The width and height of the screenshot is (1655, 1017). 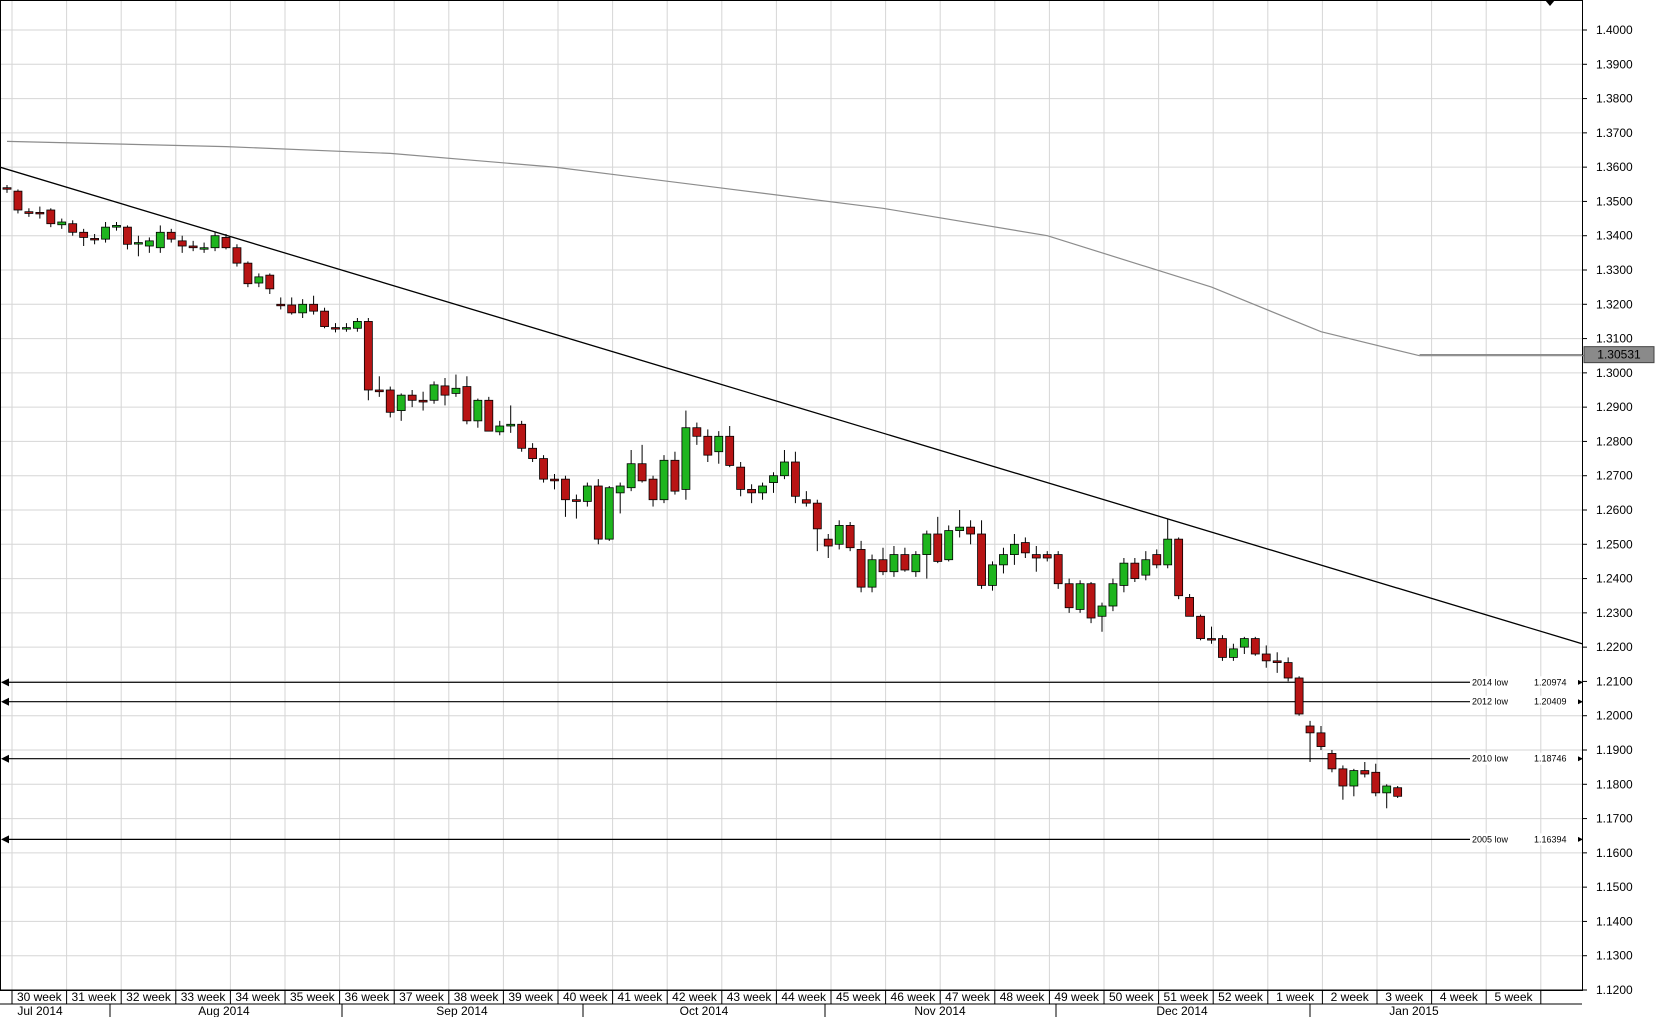 I want to click on week-label: 3 week, so click(x=1404, y=997).